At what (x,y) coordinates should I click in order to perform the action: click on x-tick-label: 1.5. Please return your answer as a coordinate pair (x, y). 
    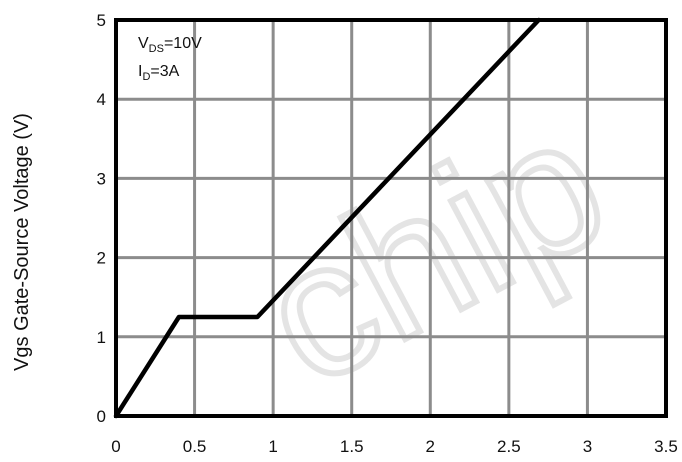
    Looking at the image, I should click on (352, 446).